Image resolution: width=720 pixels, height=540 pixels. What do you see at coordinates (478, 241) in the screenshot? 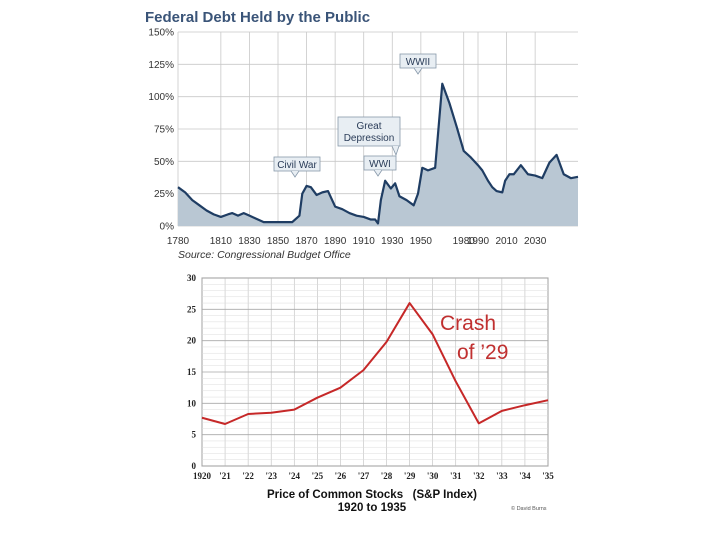
I see `debt-x-tick-10: 1990` at bounding box center [478, 241].